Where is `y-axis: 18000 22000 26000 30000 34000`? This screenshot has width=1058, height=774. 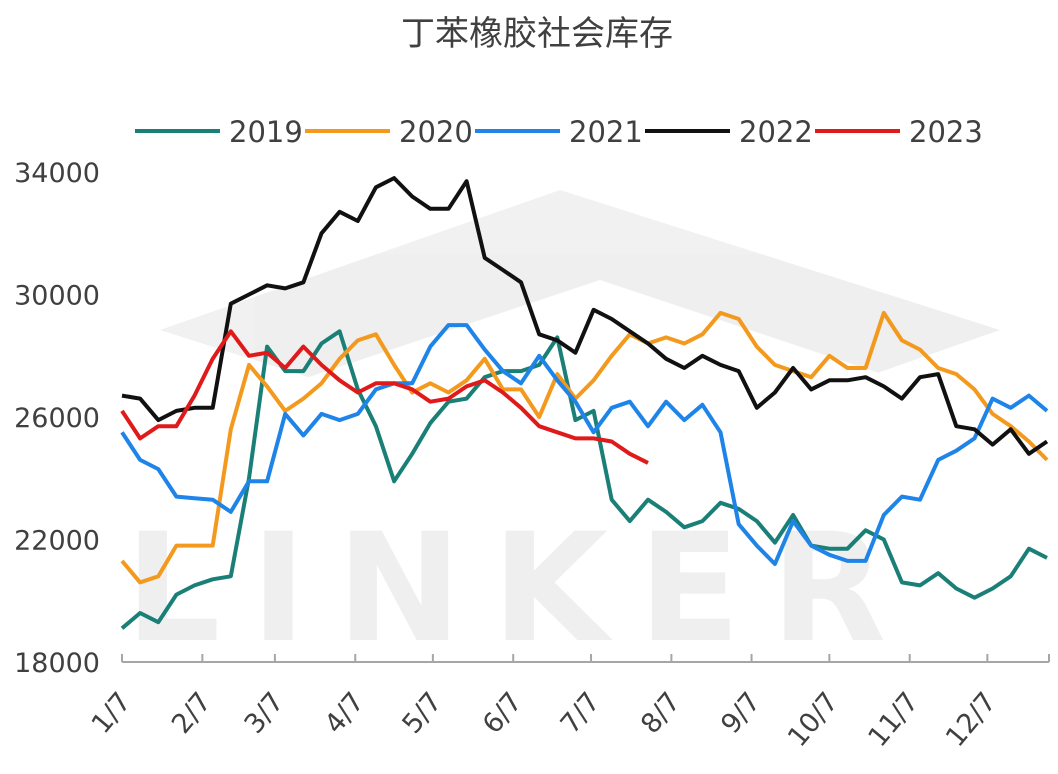
y-axis: 18000 22000 26000 30000 34000 is located at coordinates (57, 418).